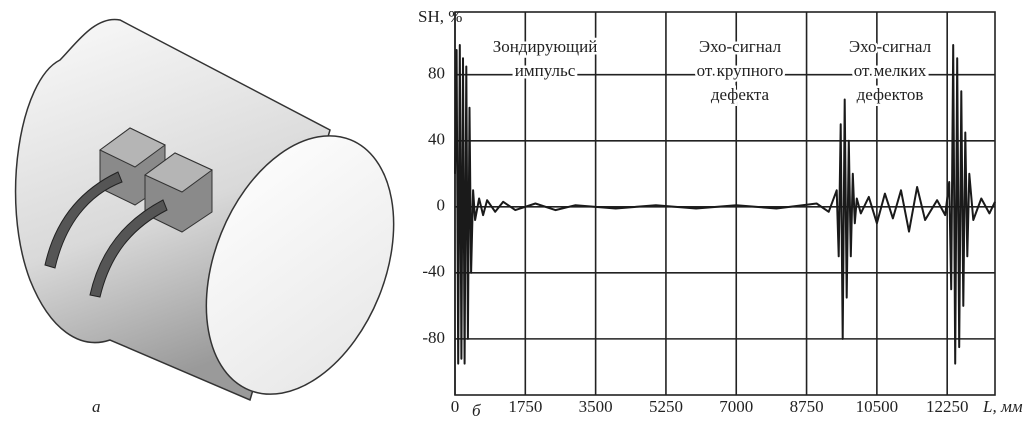 Image resolution: width=1036 pixels, height=436 pixels. What do you see at coordinates (96, 406) in the screenshot?
I see `panel-label: а` at bounding box center [96, 406].